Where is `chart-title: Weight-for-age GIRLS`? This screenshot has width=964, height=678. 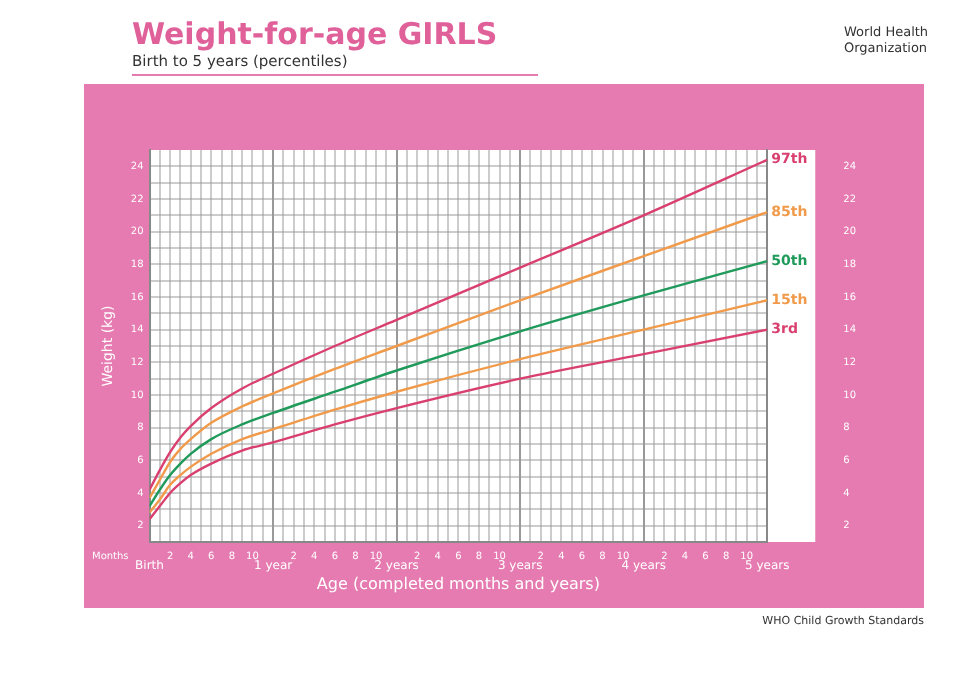
chart-title: Weight-for-age GIRLS is located at coordinates (315, 34).